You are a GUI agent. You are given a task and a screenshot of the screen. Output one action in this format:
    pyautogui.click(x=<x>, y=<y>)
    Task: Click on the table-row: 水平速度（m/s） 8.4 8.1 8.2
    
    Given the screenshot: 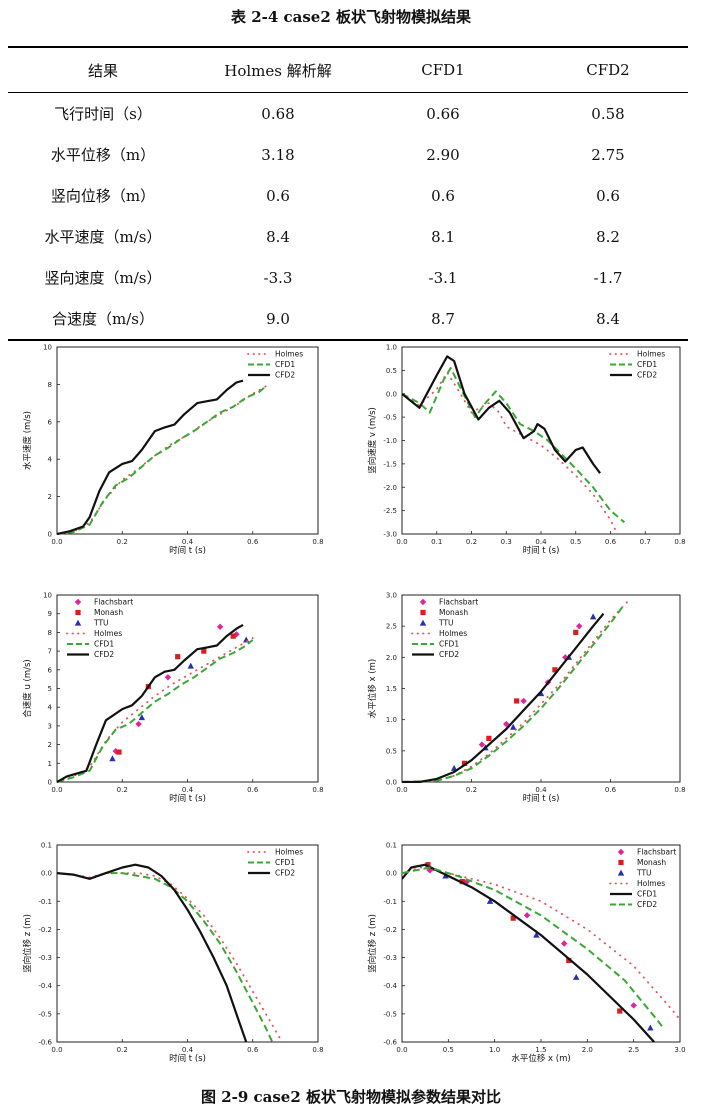 What is the action you would take?
    pyautogui.click(x=348, y=236)
    